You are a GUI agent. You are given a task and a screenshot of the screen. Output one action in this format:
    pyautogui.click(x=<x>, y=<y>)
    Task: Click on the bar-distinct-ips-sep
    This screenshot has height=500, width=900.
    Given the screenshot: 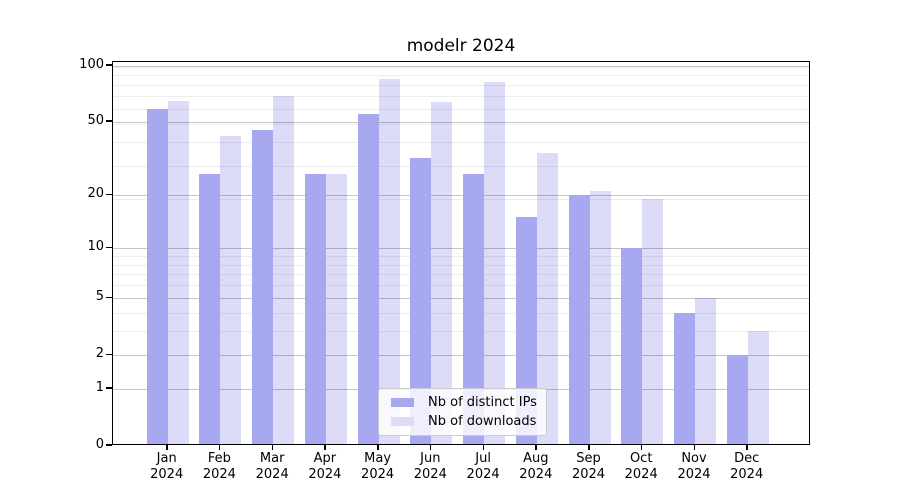 What is the action you would take?
    pyautogui.click(x=579, y=319)
    